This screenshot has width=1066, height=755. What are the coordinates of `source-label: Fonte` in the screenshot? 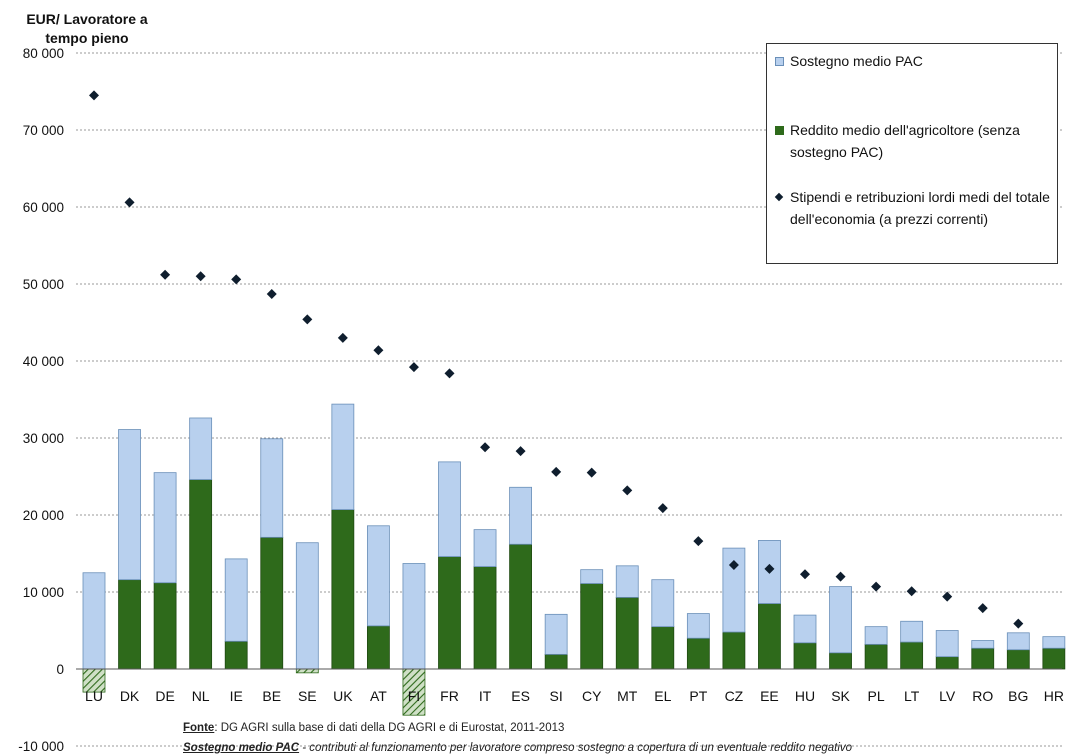 It's located at (199, 728).